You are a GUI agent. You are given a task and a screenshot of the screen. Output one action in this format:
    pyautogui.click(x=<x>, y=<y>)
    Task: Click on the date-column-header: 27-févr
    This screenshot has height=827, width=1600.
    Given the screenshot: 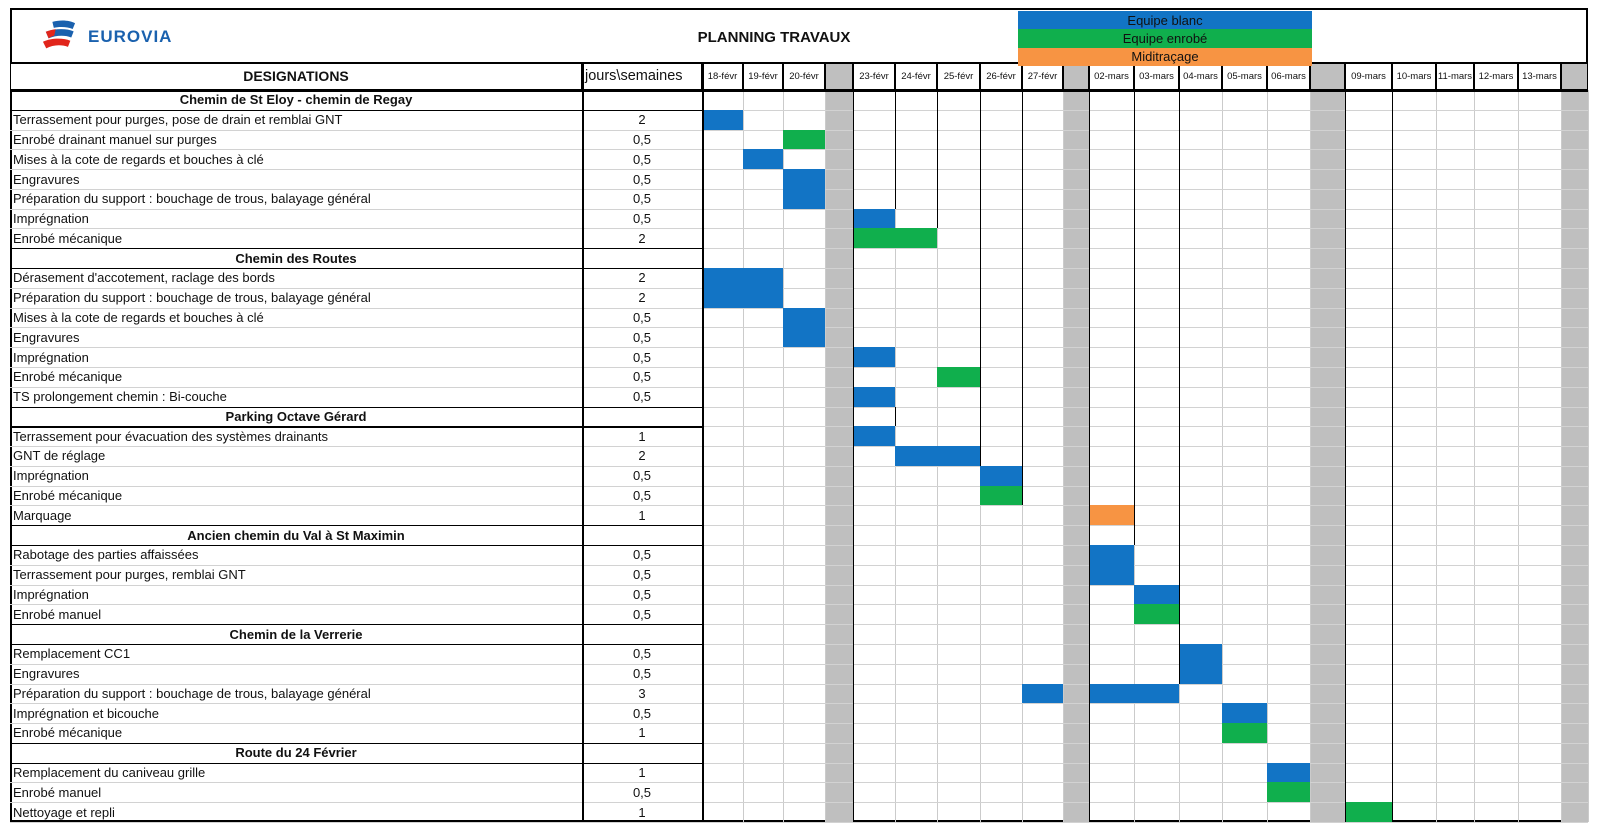 What is the action you would take?
    pyautogui.click(x=1042, y=76)
    